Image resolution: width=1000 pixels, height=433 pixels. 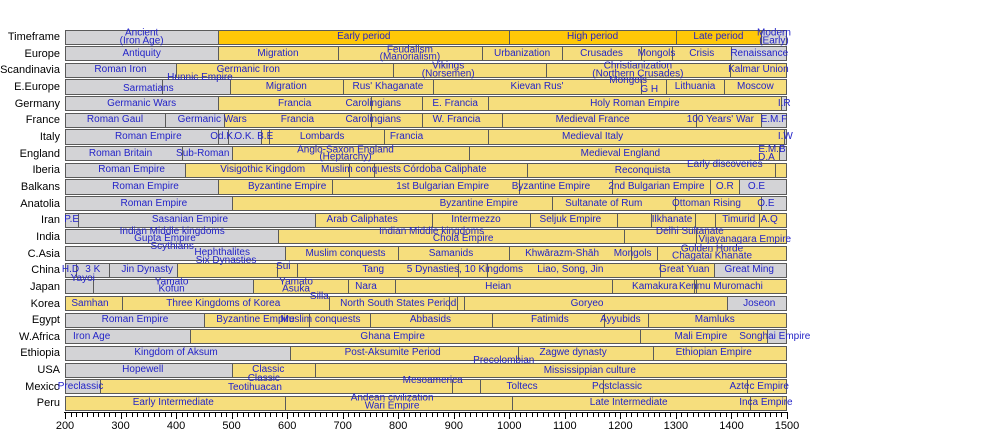 What do you see at coordinates (49, 137) in the screenshot?
I see `row-label-italy: Italy` at bounding box center [49, 137].